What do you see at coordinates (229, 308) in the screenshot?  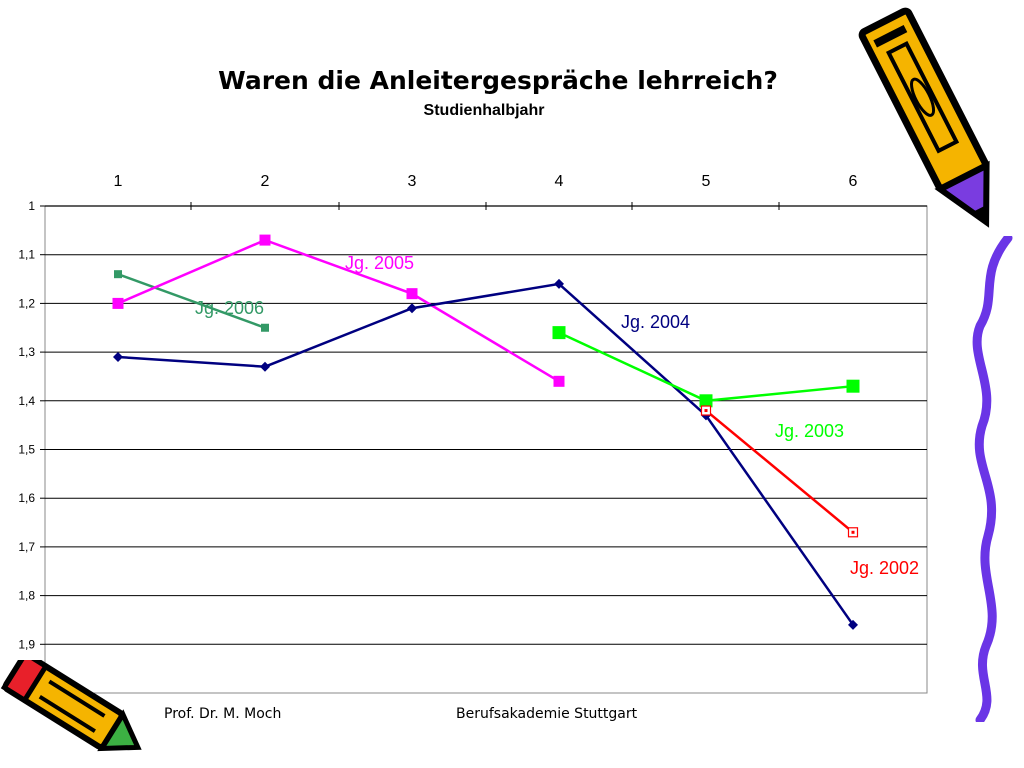 I see `series-label: Jg. 2006` at bounding box center [229, 308].